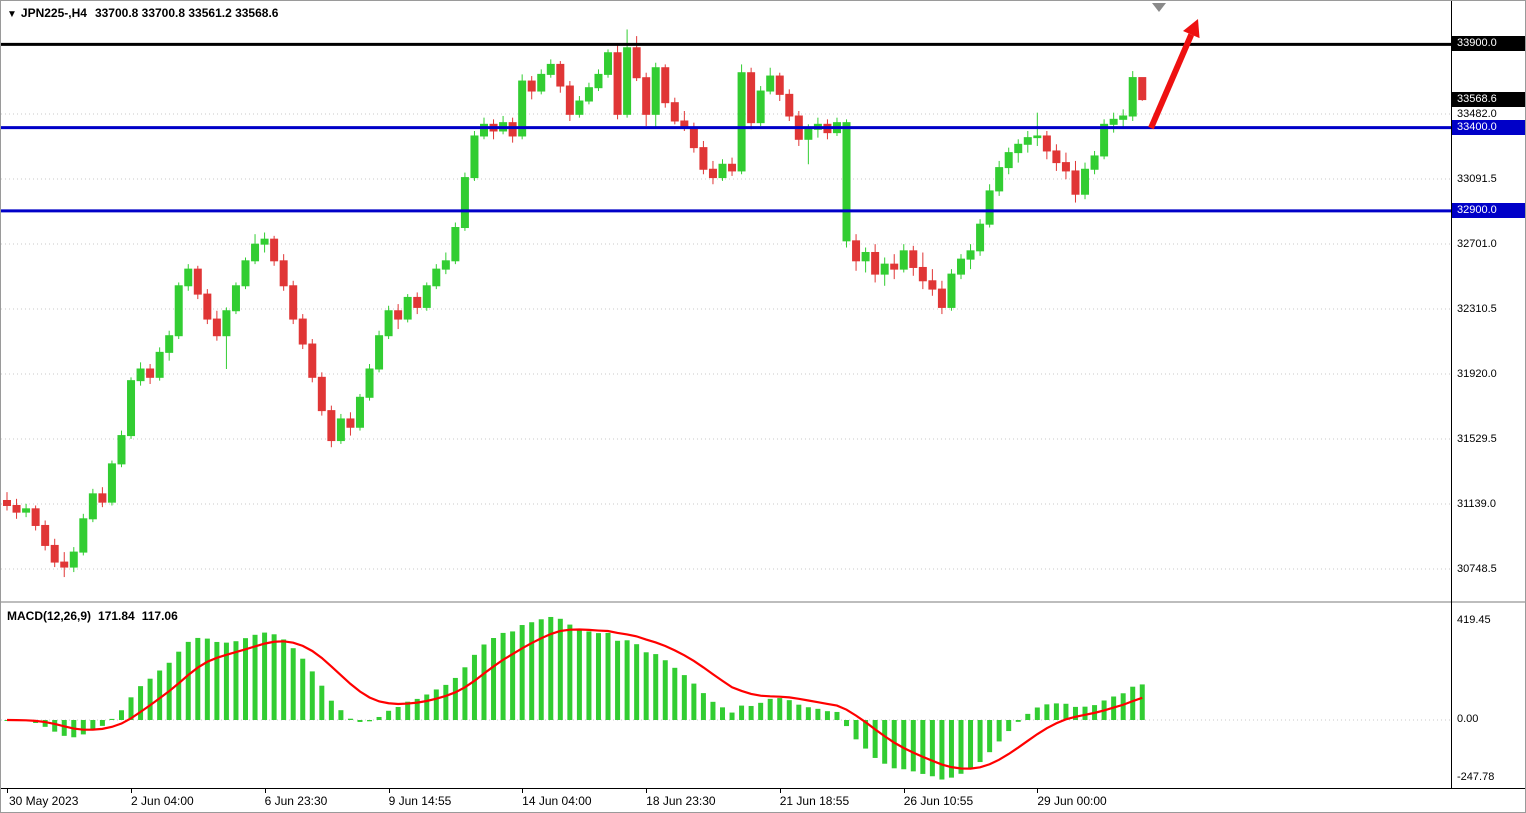  I want to click on macd-indicator-label: MACD(12,26,9) 171.84 117.06, so click(96, 616).